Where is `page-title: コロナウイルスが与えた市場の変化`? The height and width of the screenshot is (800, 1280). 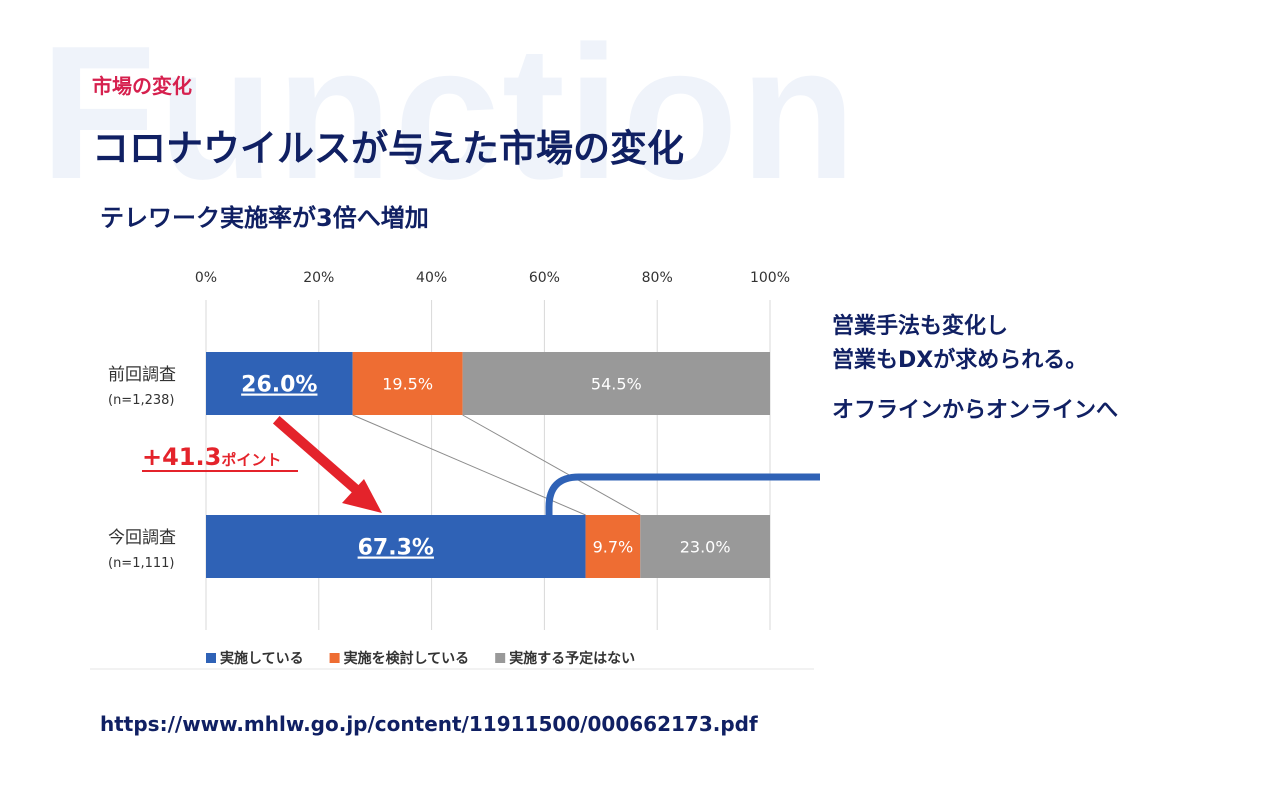 page-title: コロナウイルスが与えた市場の変化 is located at coordinates (388, 148).